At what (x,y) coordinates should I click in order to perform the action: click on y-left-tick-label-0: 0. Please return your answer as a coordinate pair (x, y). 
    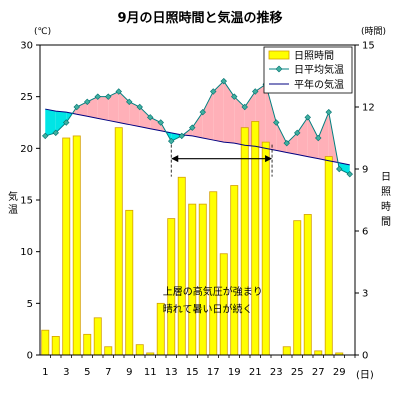
    Looking at the image, I should click on (30, 356).